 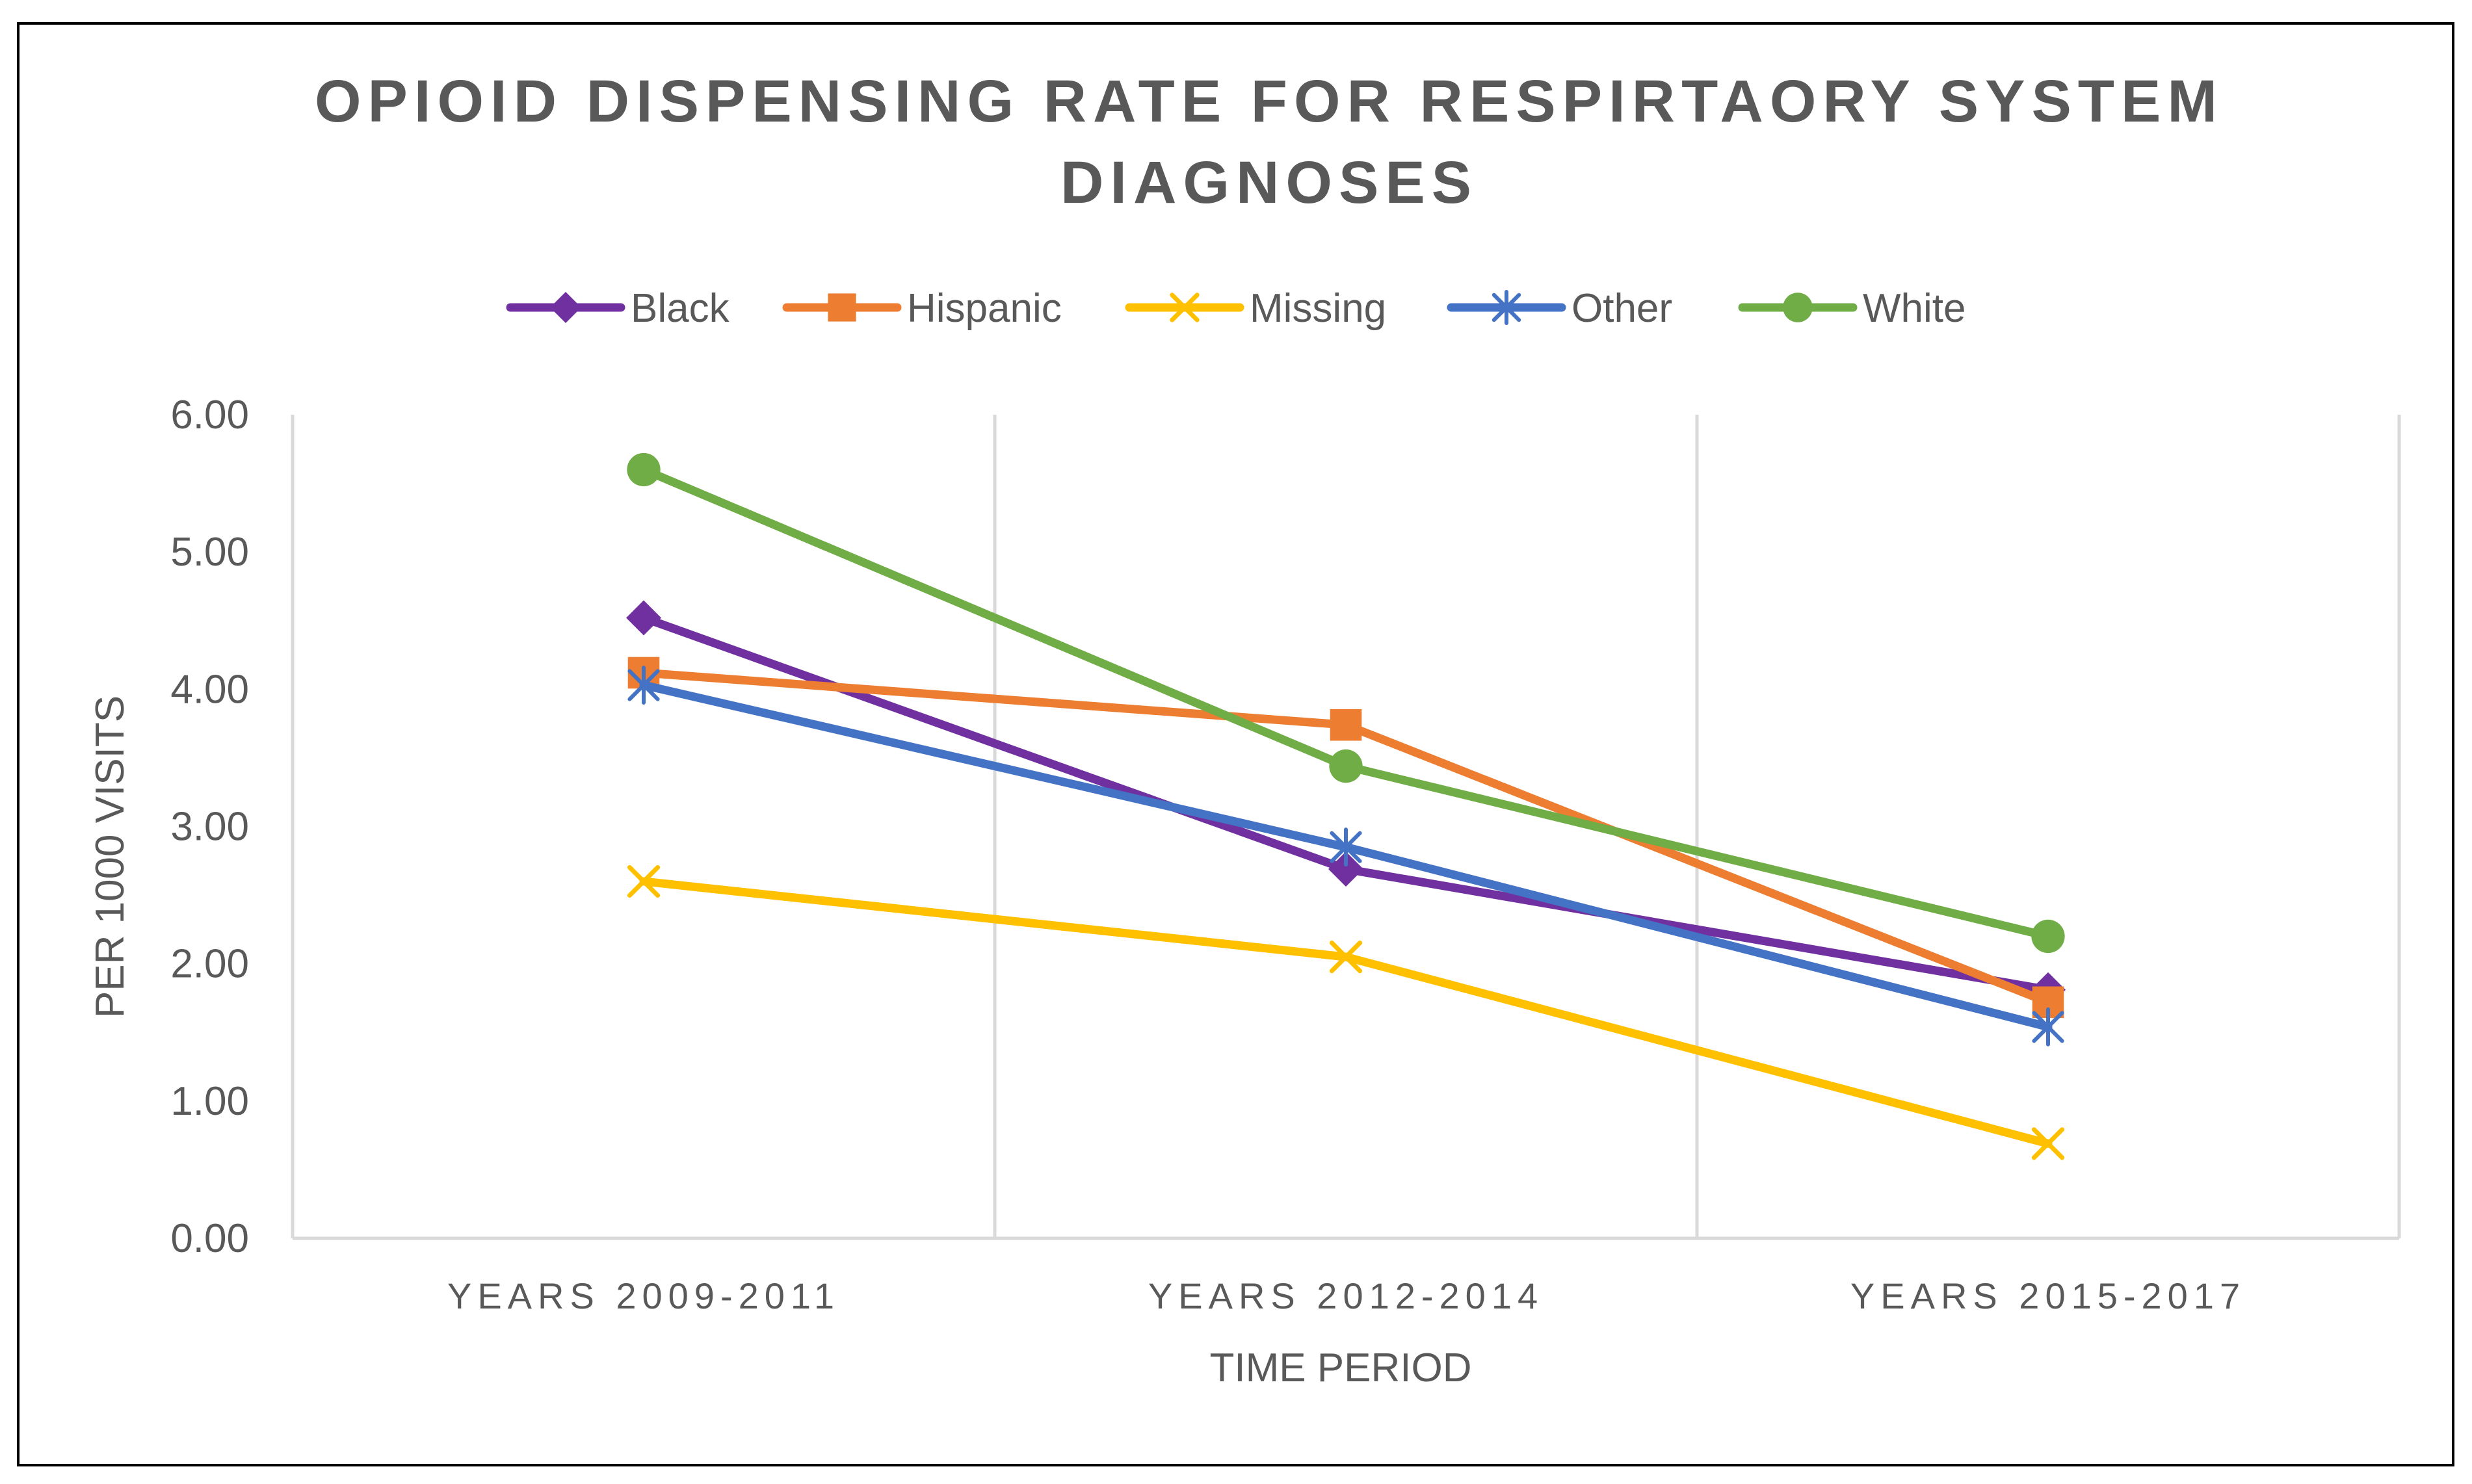 I want to click on series-other, so click(x=1345, y=856).